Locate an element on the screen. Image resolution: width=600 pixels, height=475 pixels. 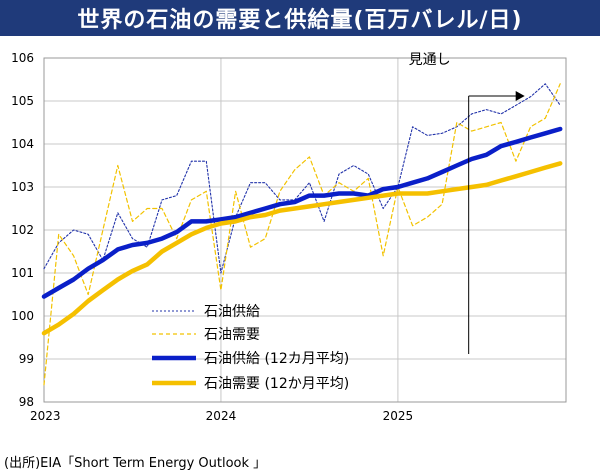
forecast-label: 見通し is located at coordinates (430, 60).